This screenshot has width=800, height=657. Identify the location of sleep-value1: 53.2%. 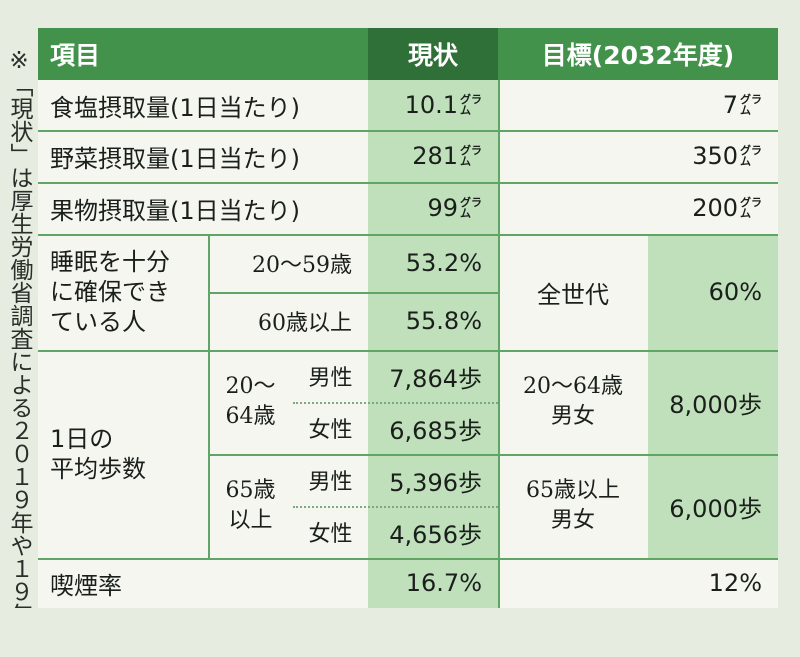
(433, 263).